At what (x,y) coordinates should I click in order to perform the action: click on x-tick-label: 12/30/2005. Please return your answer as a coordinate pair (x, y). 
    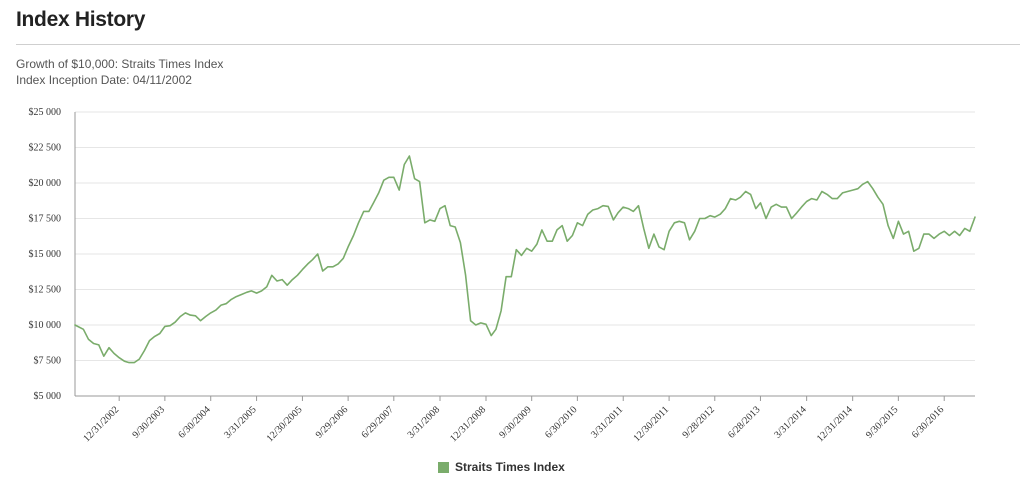
    Looking at the image, I should click on (285, 424).